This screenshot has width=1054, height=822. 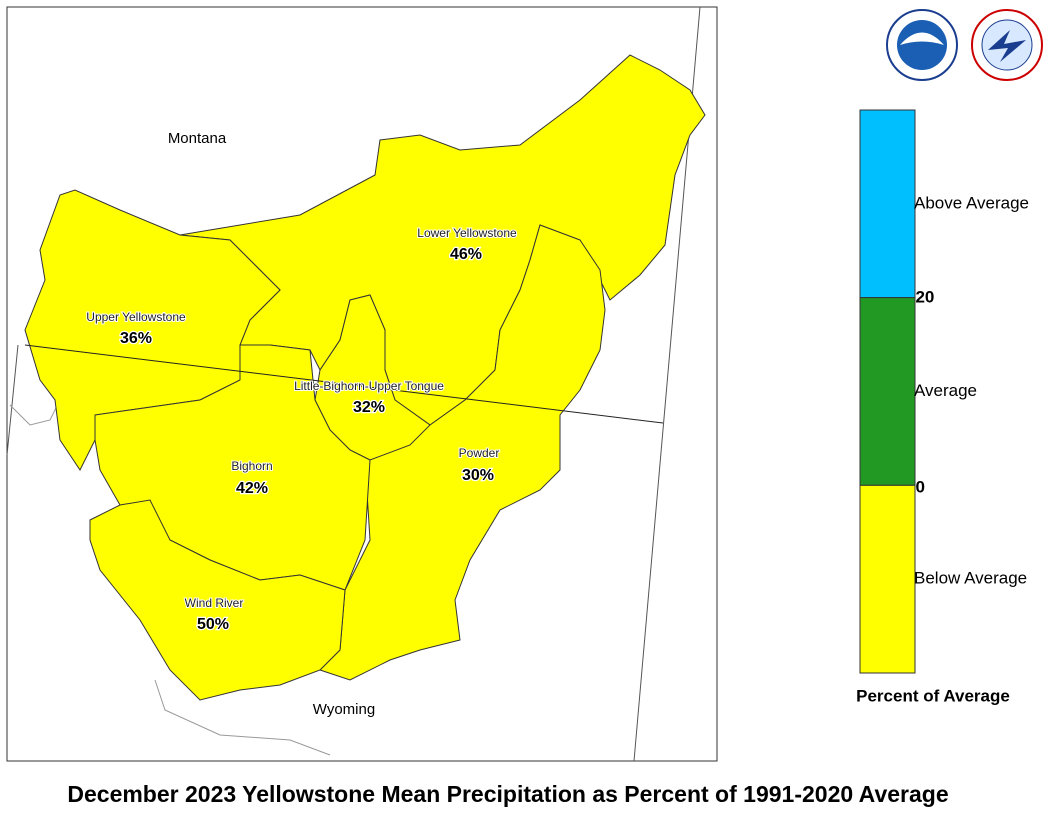 What do you see at coordinates (197, 138) in the screenshot?
I see `state-label: Montana` at bounding box center [197, 138].